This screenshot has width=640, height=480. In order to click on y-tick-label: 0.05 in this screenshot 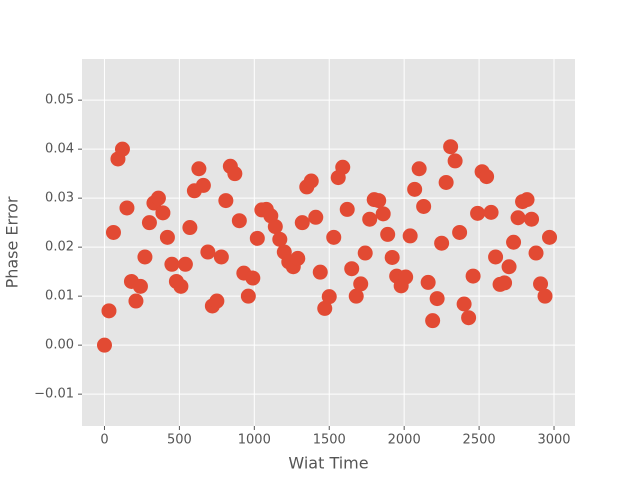, I will do `click(59, 100)`.